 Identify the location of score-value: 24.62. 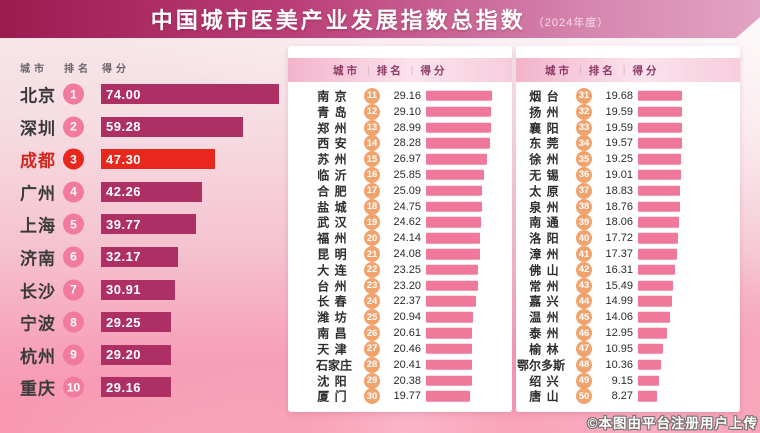
(407, 222).